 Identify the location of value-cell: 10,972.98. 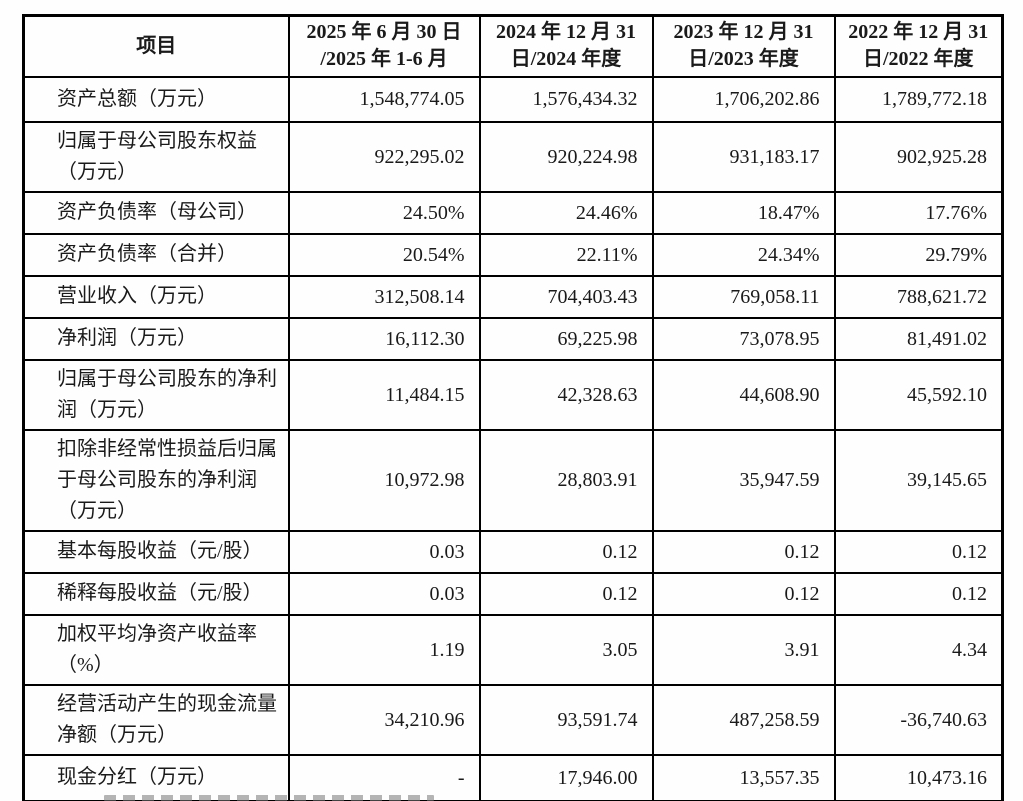
(384, 480).